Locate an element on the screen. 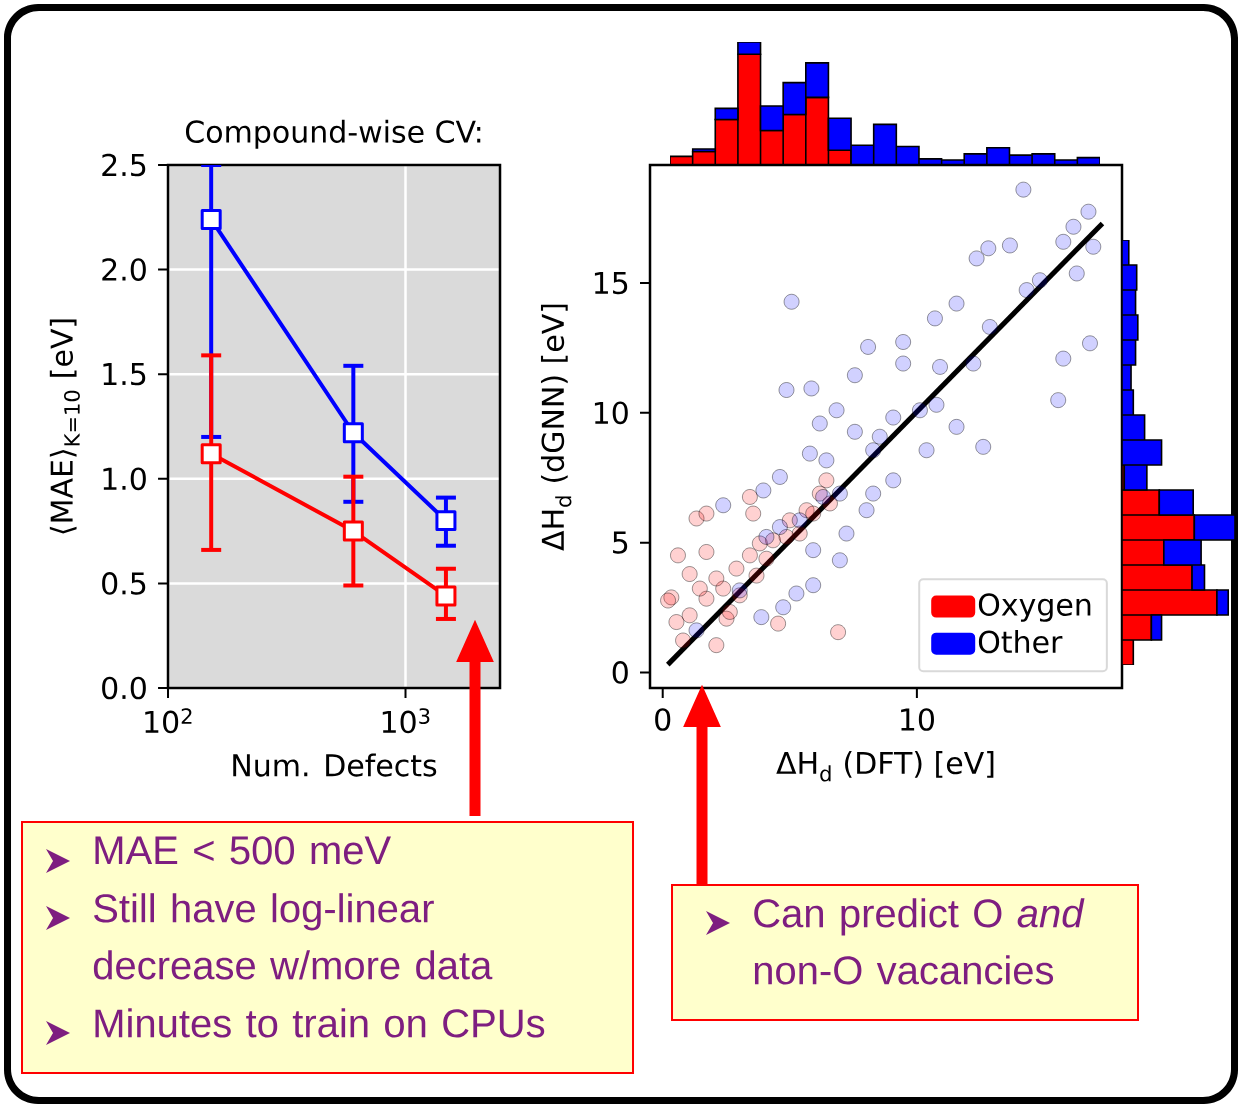 The image size is (1242, 1108). y-axis-title: ⟨MAE⟩$_{K=10}$ [eV] is located at coordinates (64, 426).